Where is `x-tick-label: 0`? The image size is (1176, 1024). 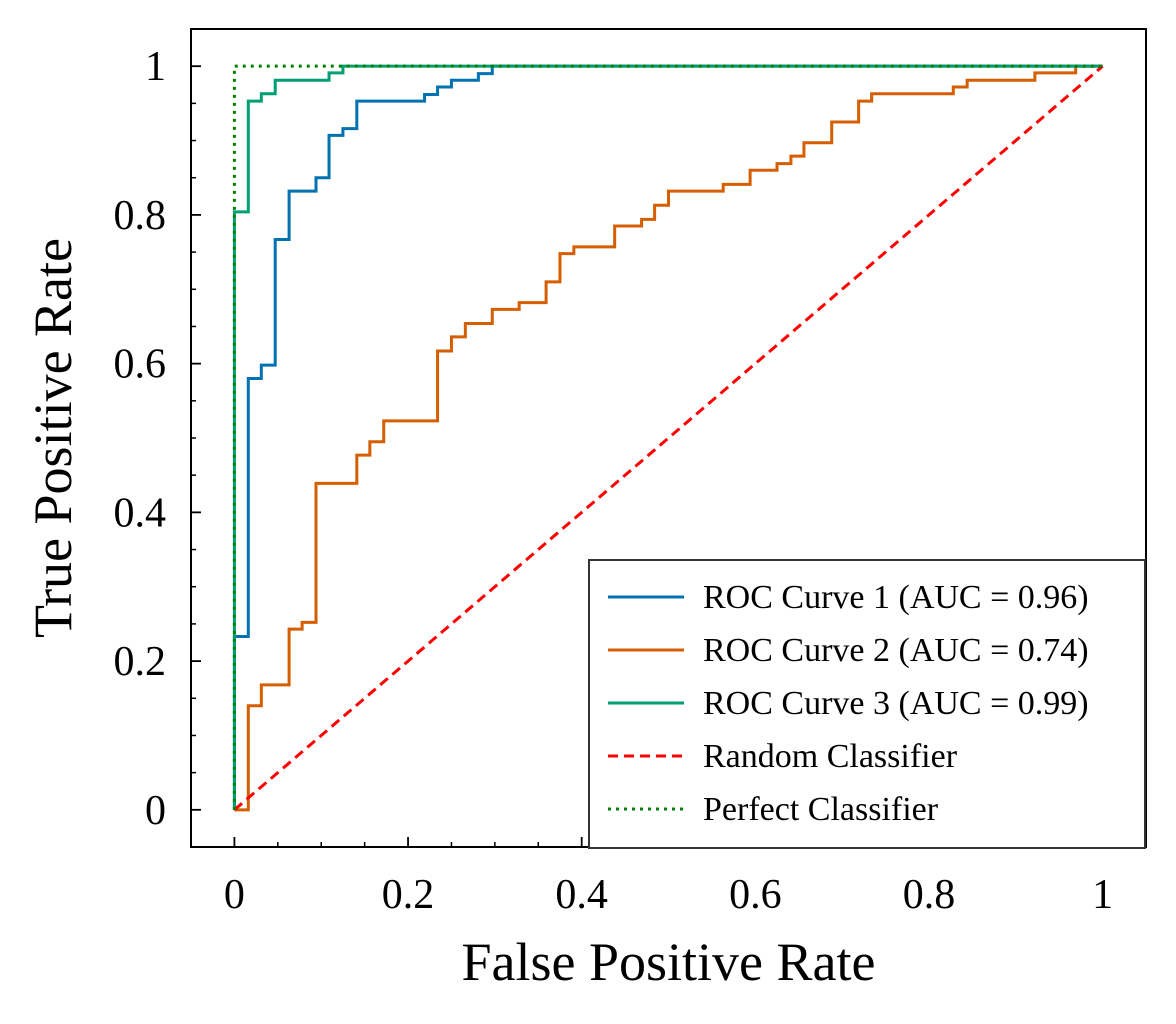
x-tick-label: 0 is located at coordinates (234, 895).